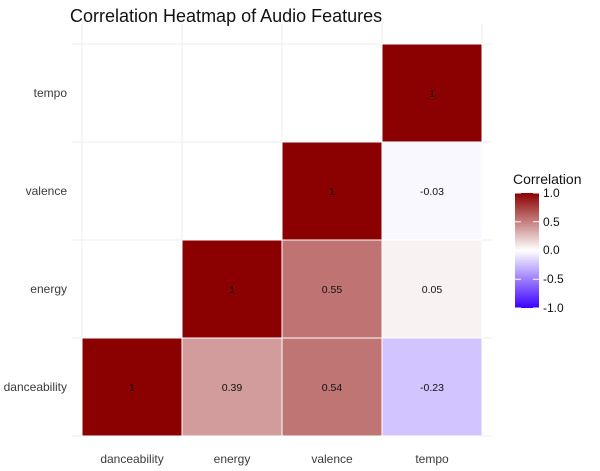 This screenshot has height=471, width=600. I want to click on legend-tick-label: -0.5, so click(553, 279).